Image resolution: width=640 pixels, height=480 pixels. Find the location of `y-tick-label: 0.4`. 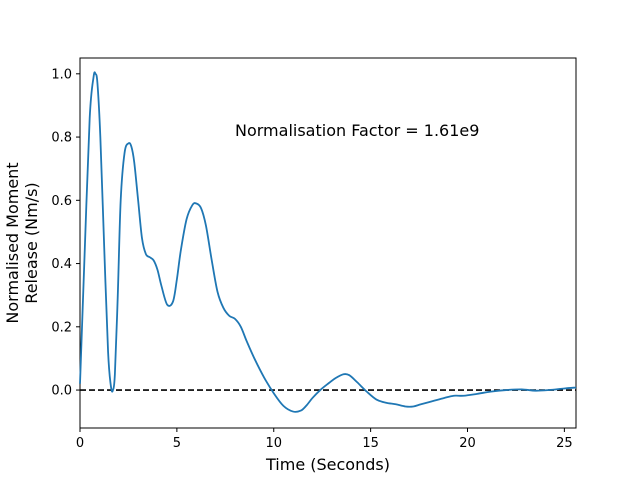

y-tick-label: 0.4 is located at coordinates (61, 264).